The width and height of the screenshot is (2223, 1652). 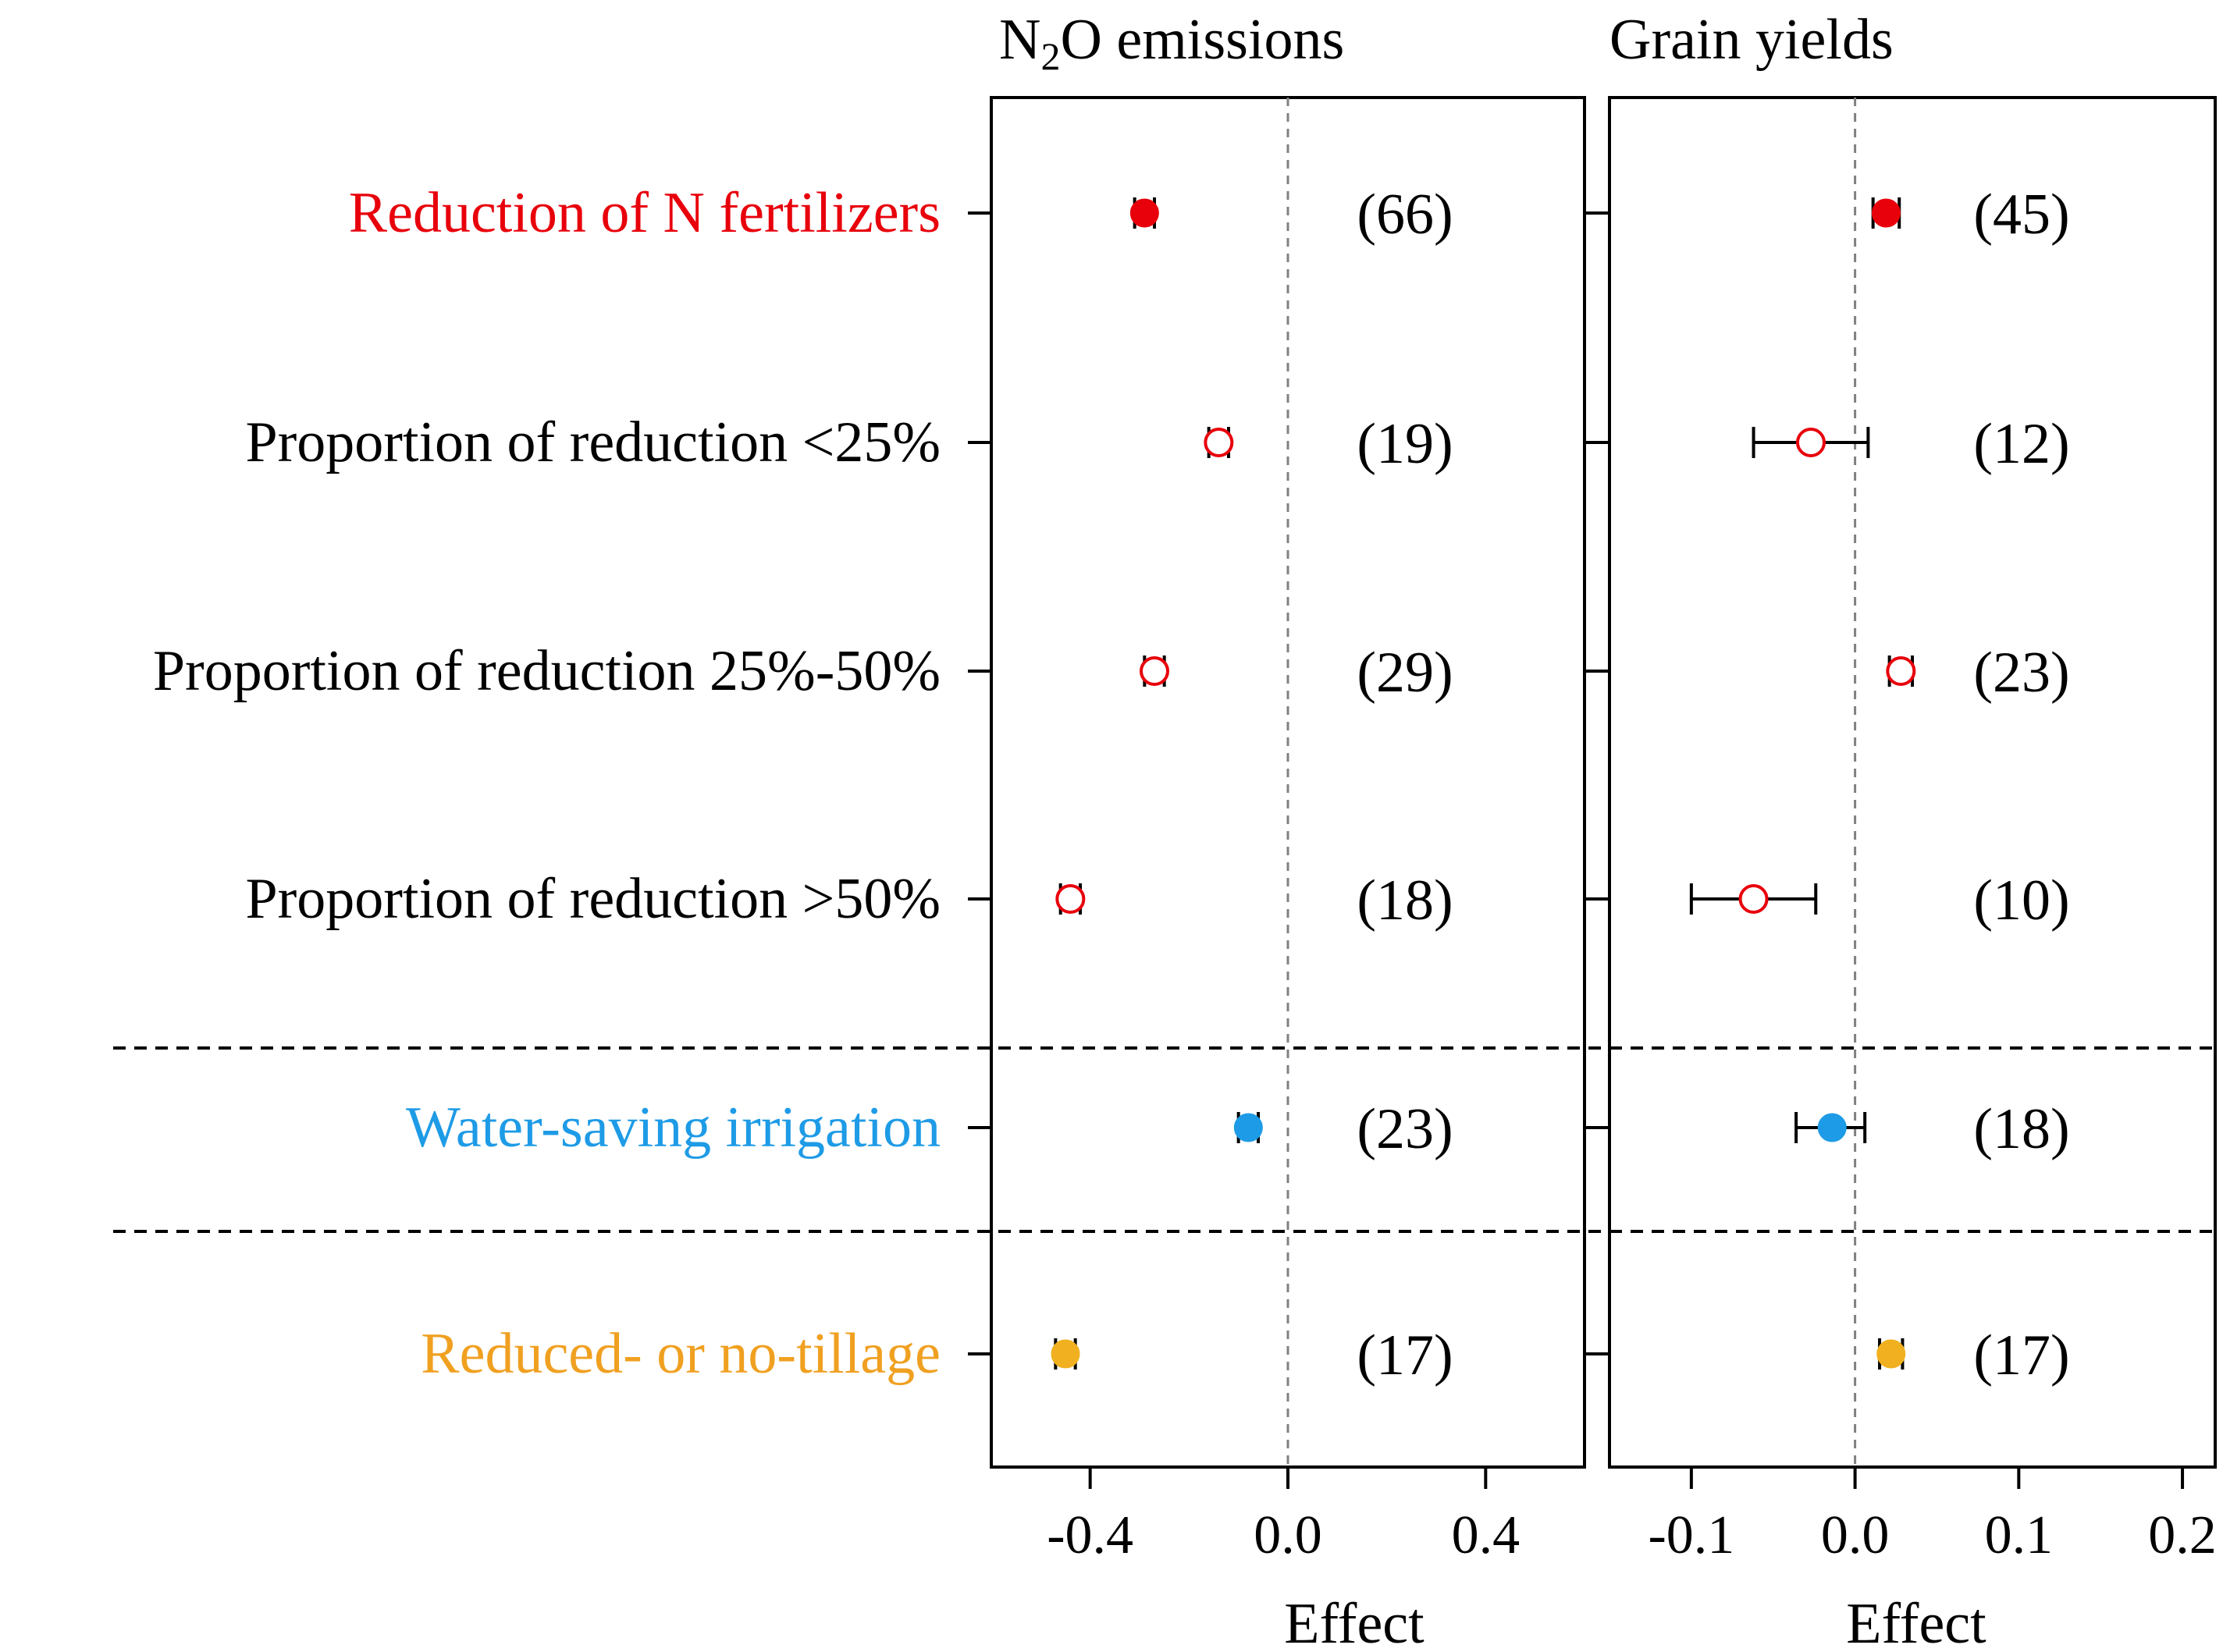 I want to click on left-count-label-4: (23), so click(x=1405, y=1129).